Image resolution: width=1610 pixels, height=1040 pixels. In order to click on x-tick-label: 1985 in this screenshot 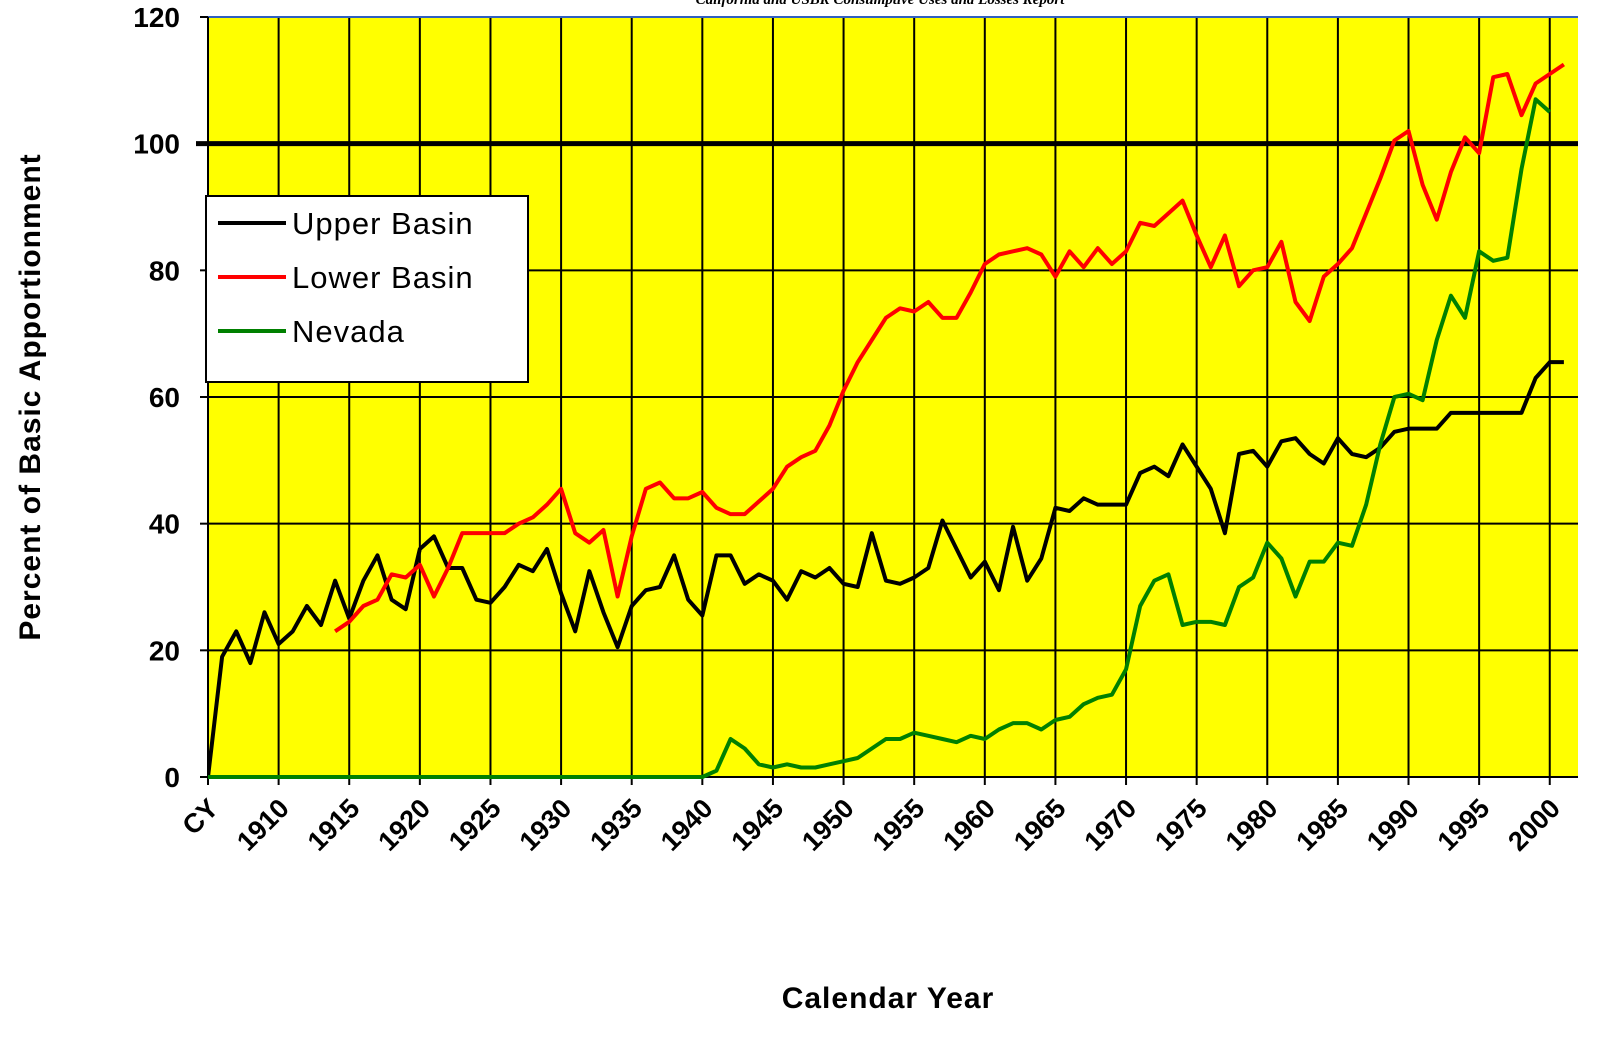, I will do `click(1322, 825)`.